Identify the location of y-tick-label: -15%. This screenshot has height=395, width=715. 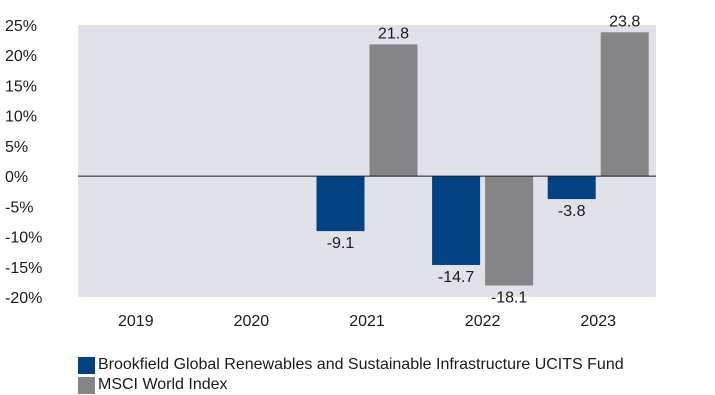
(23, 268).